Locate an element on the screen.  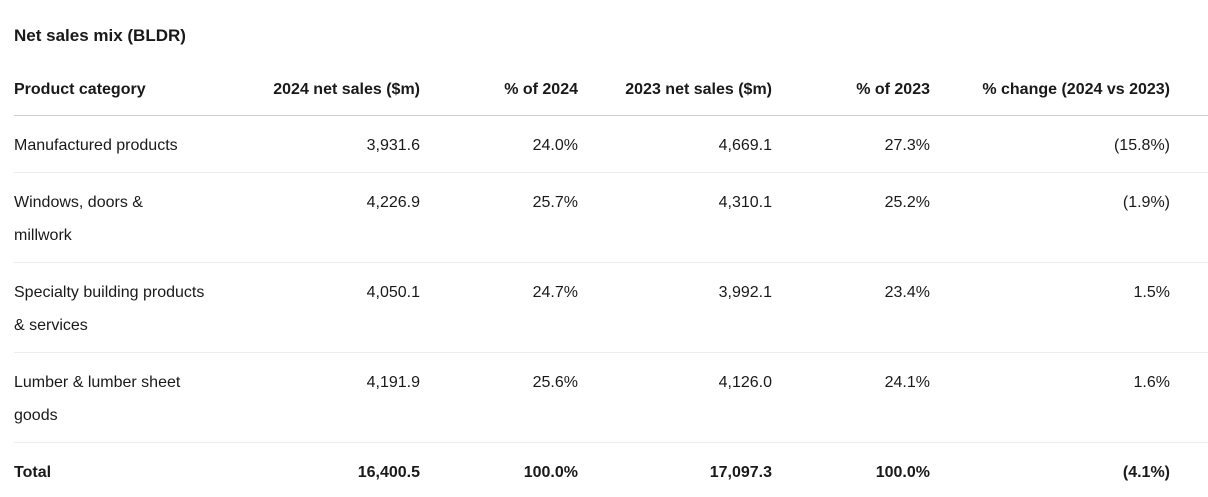
cell-product-category: Total is located at coordinates (33, 472).